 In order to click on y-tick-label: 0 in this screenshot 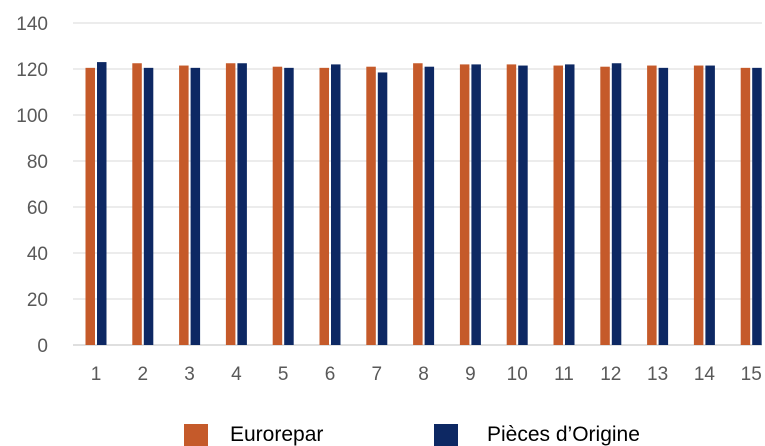, I will do `click(42, 346)`.